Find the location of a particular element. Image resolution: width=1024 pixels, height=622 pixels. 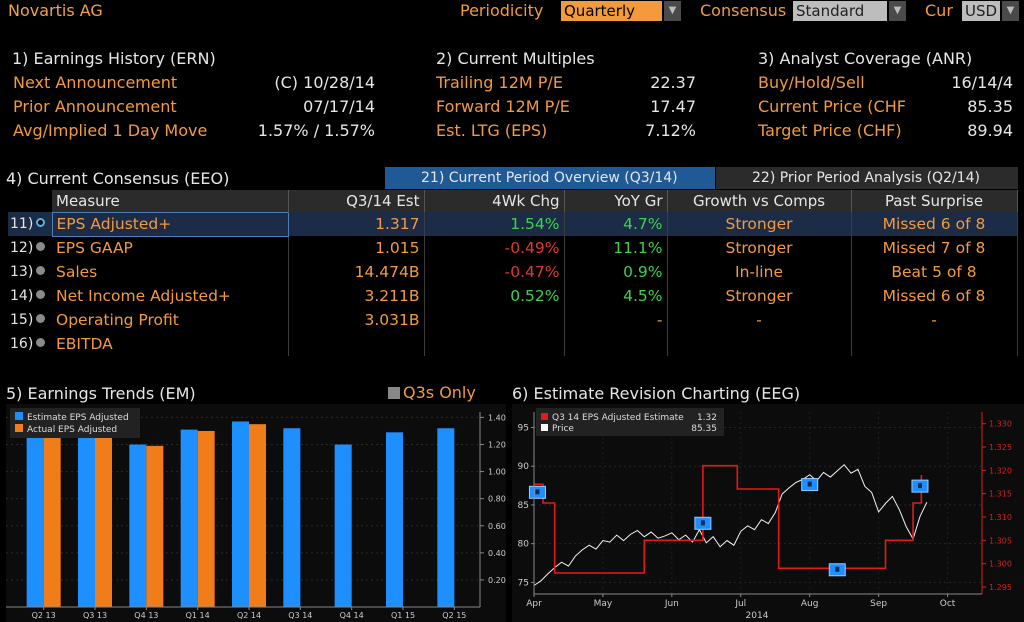

mult-value-0: 22.37 is located at coordinates (673, 82).